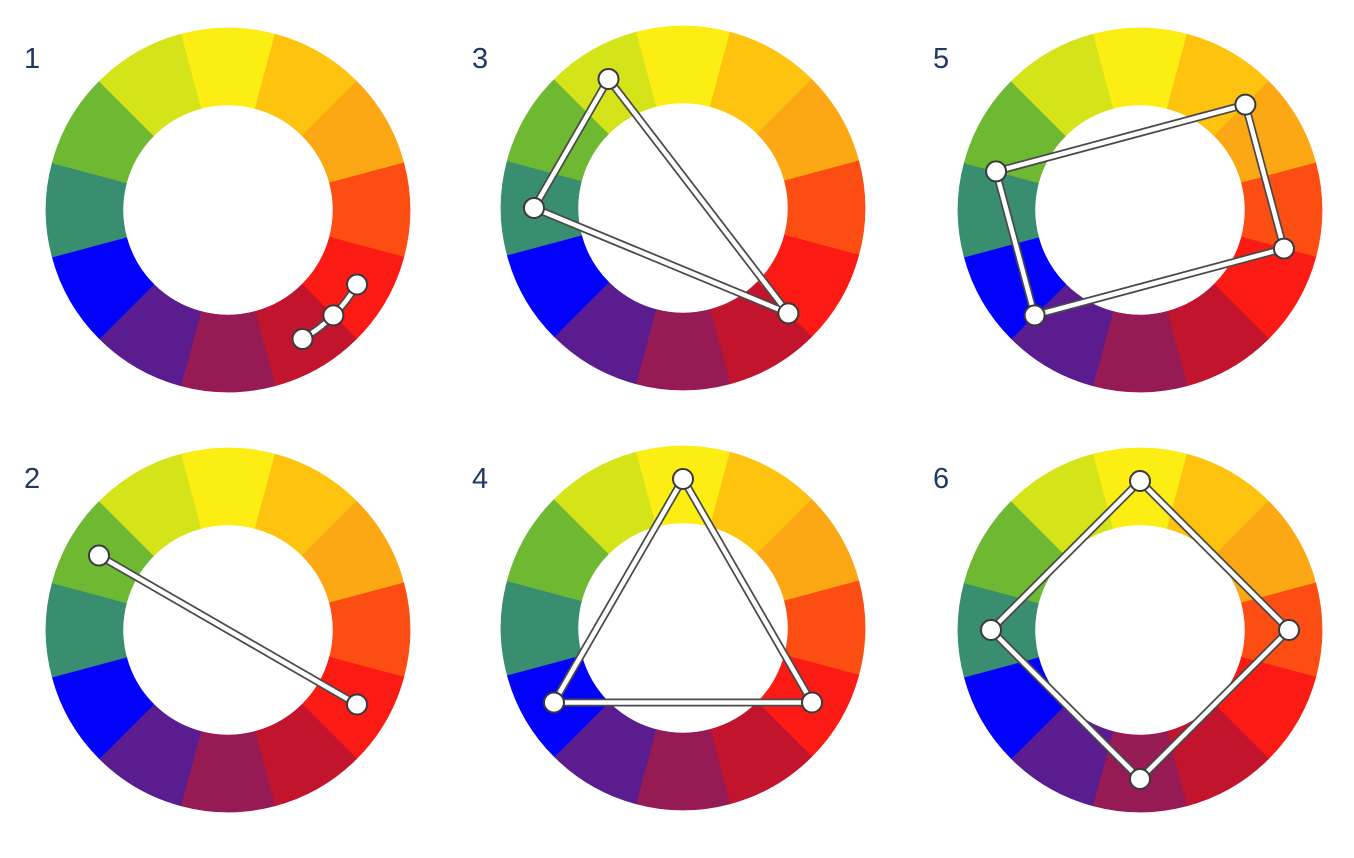 This screenshot has width=1354, height=858. Describe the element at coordinates (32, 59) in the screenshot. I see `diagram-label-1: 1` at that location.